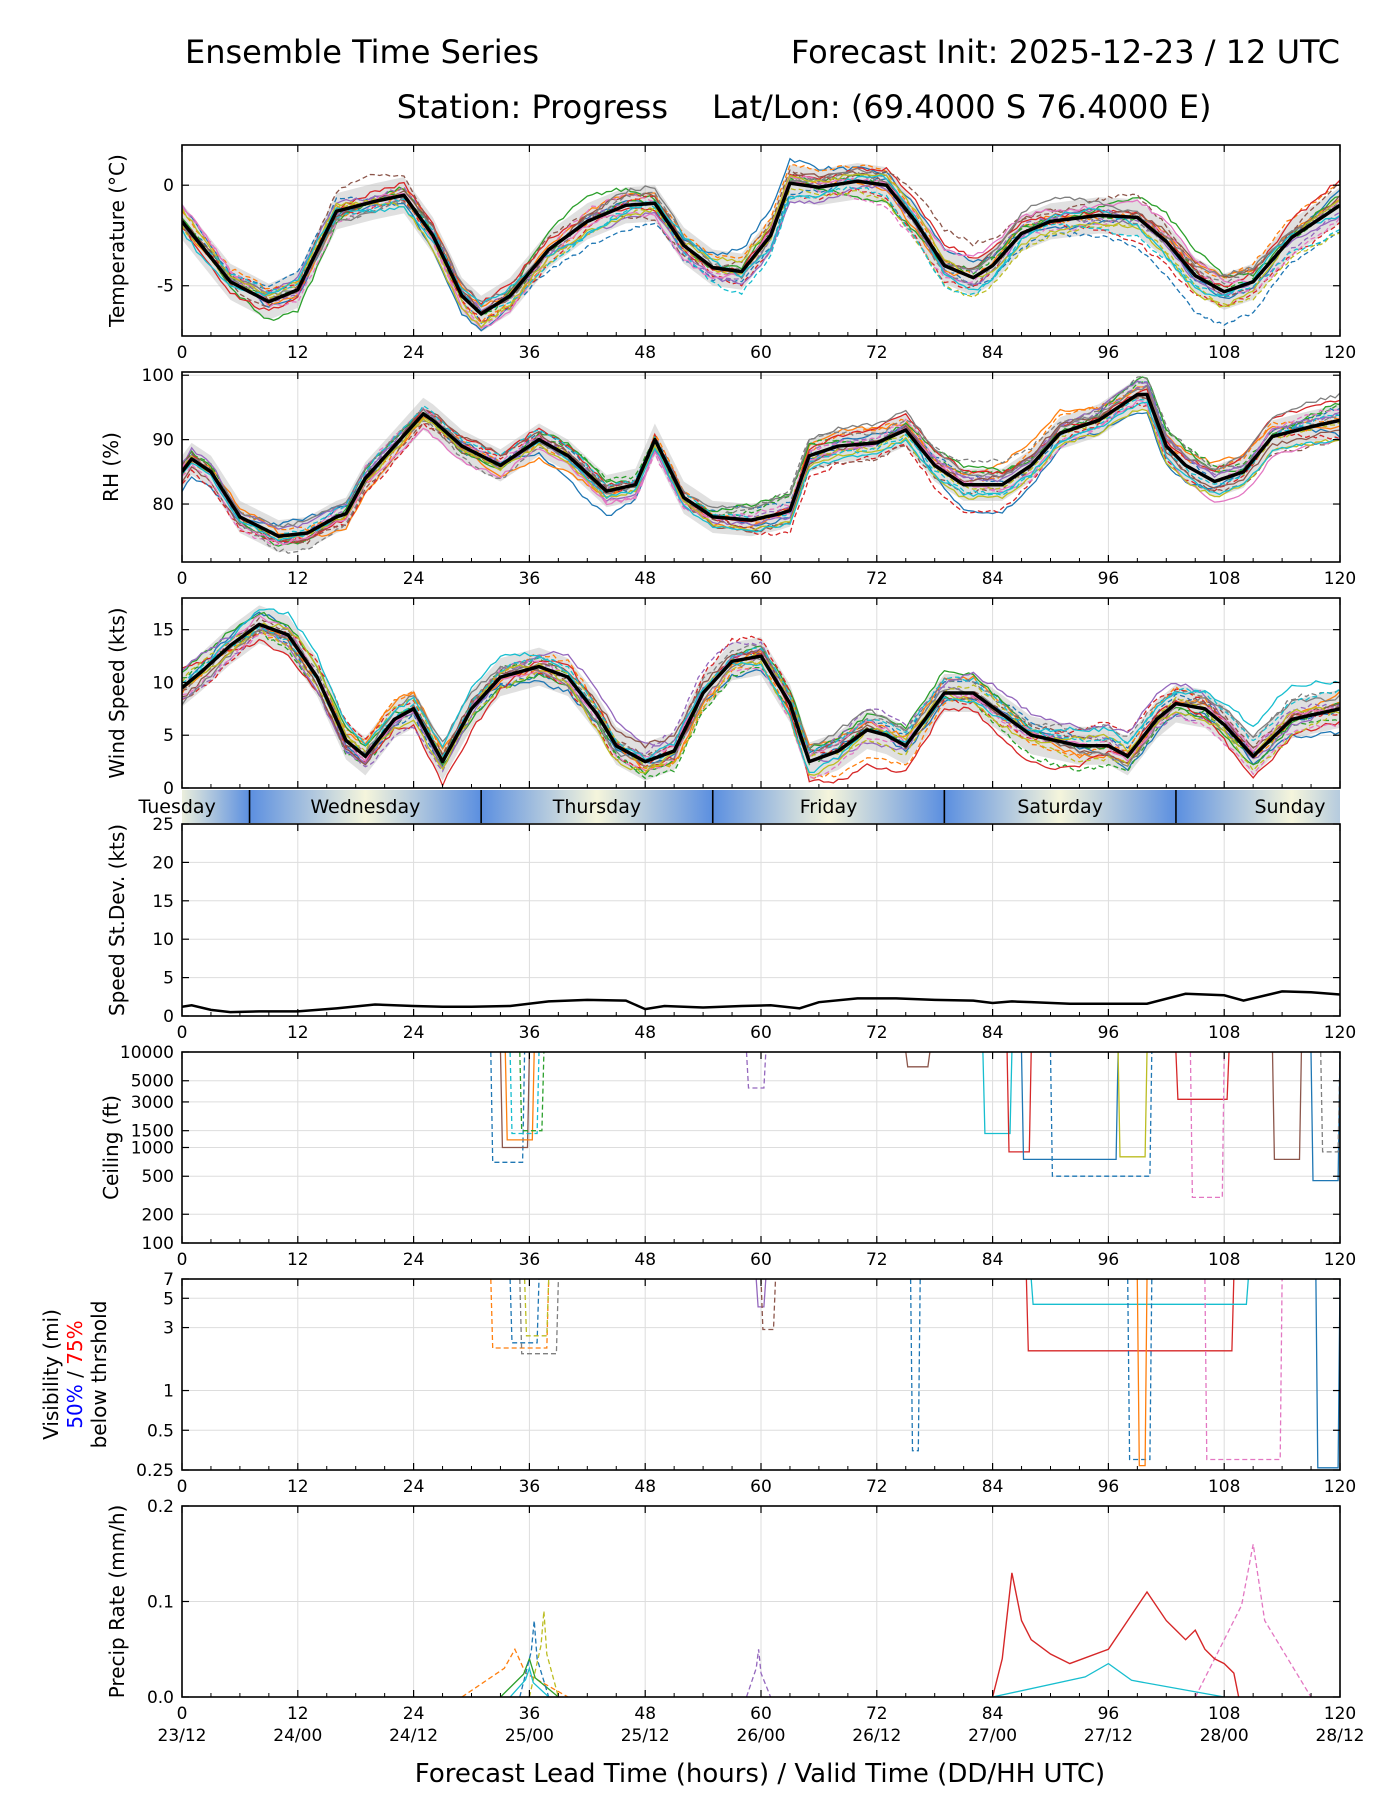  I want to click on x-tick-label: 60, so click(761, 579).